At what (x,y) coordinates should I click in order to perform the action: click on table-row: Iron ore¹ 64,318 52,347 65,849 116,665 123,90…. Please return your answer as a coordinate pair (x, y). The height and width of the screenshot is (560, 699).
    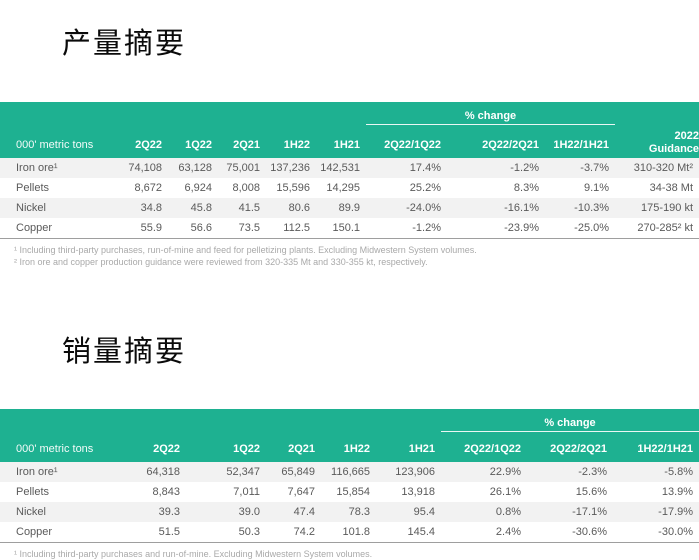
    Looking at the image, I should click on (349, 472).